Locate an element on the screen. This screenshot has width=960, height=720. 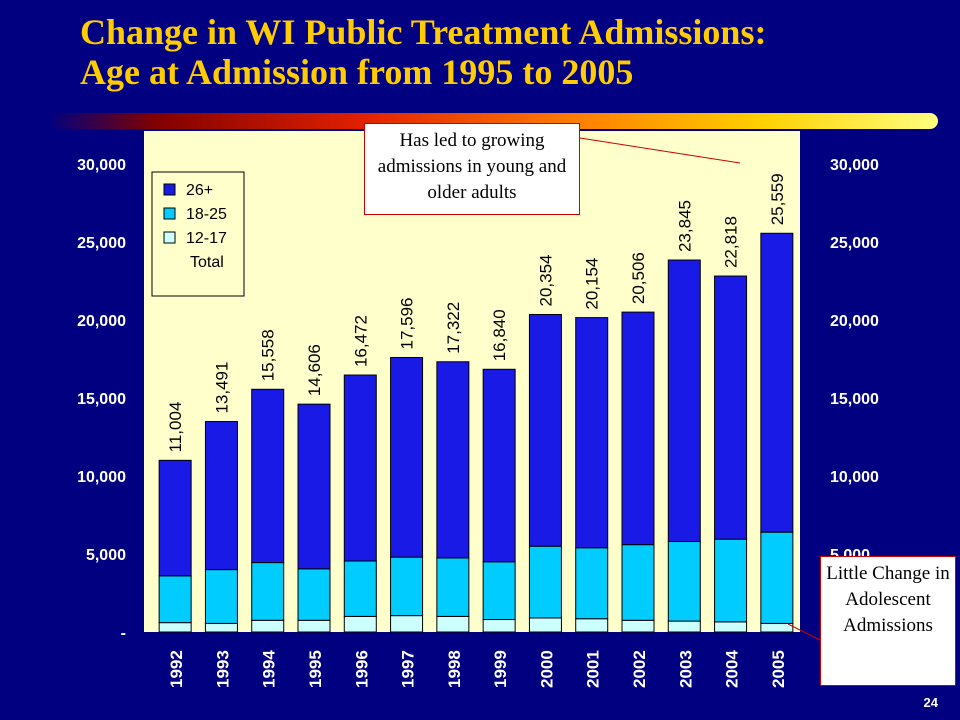
y-tick-label-right: 10,000 is located at coordinates (854, 477).